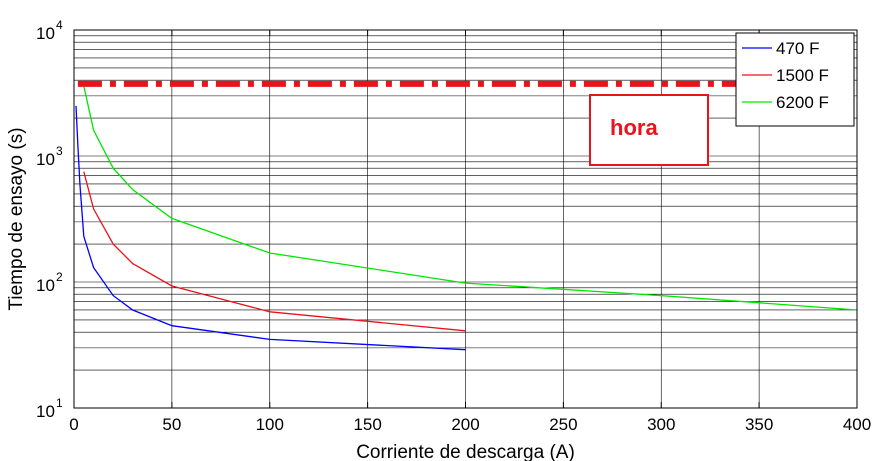  I want to click on y-tick-label: 10 4, so click(49, 30).